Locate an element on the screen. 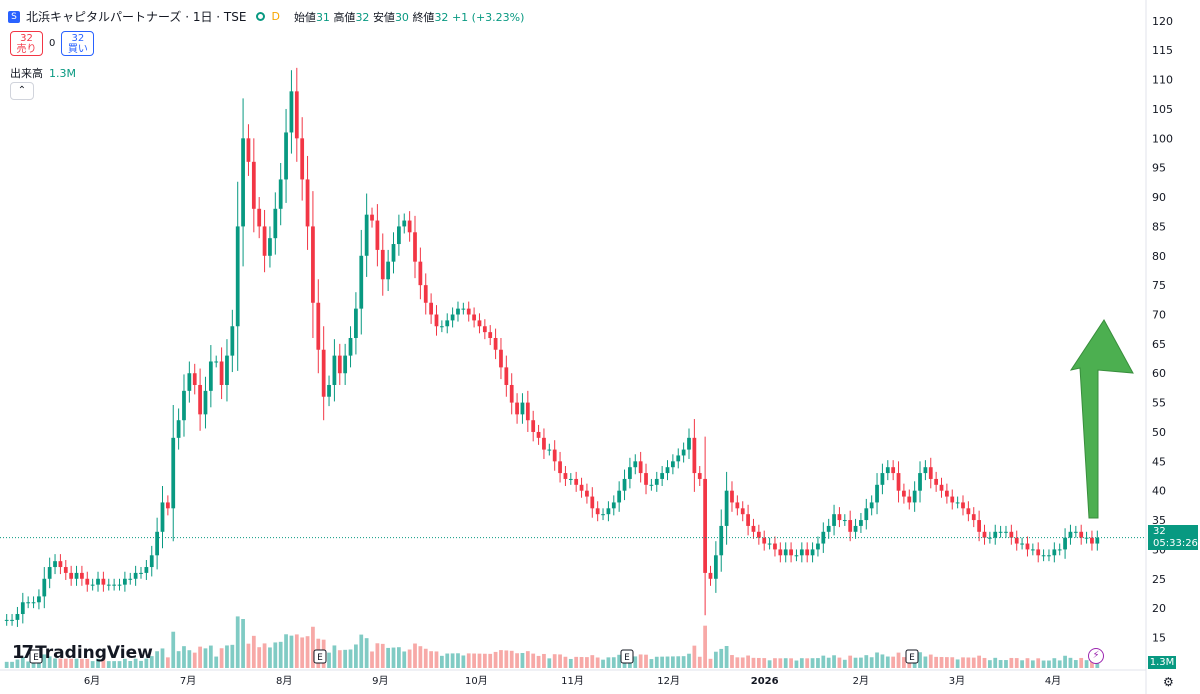 This screenshot has width=1200, height=694. current-price-tag: 32 05:33:26 is located at coordinates (1173, 537).